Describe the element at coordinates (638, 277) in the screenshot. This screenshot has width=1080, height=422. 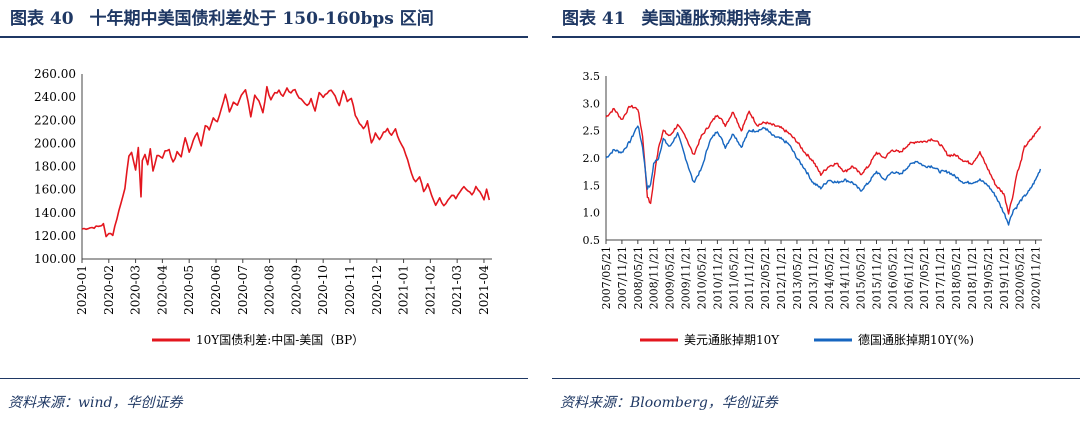
I see `x-tick-label: 2008/05/21` at that location.